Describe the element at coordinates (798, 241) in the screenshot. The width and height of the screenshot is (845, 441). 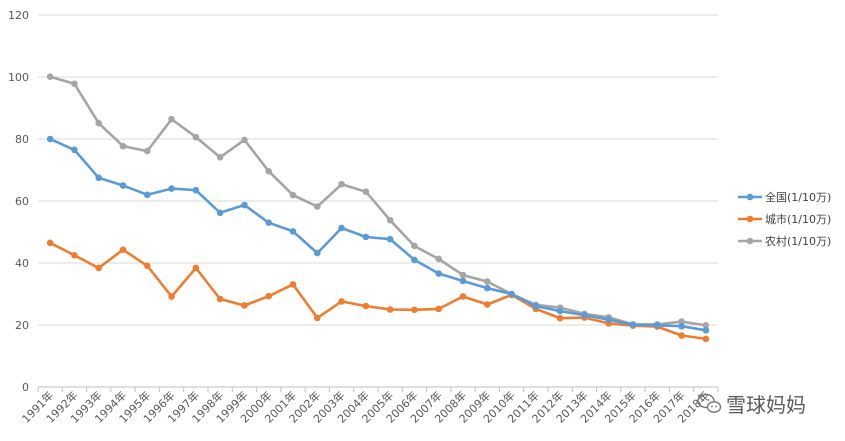
I see `legend-label: 农村(1/10万)` at that location.